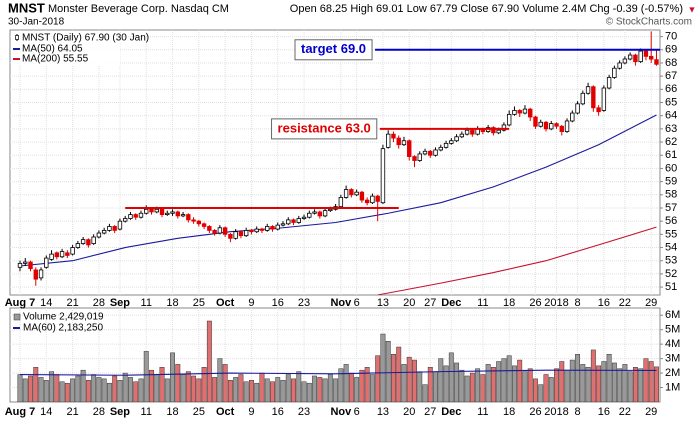 Image resolution: width=700 pixels, height=421 pixels. I want to click on y-tick-label: 3M, so click(672, 359).